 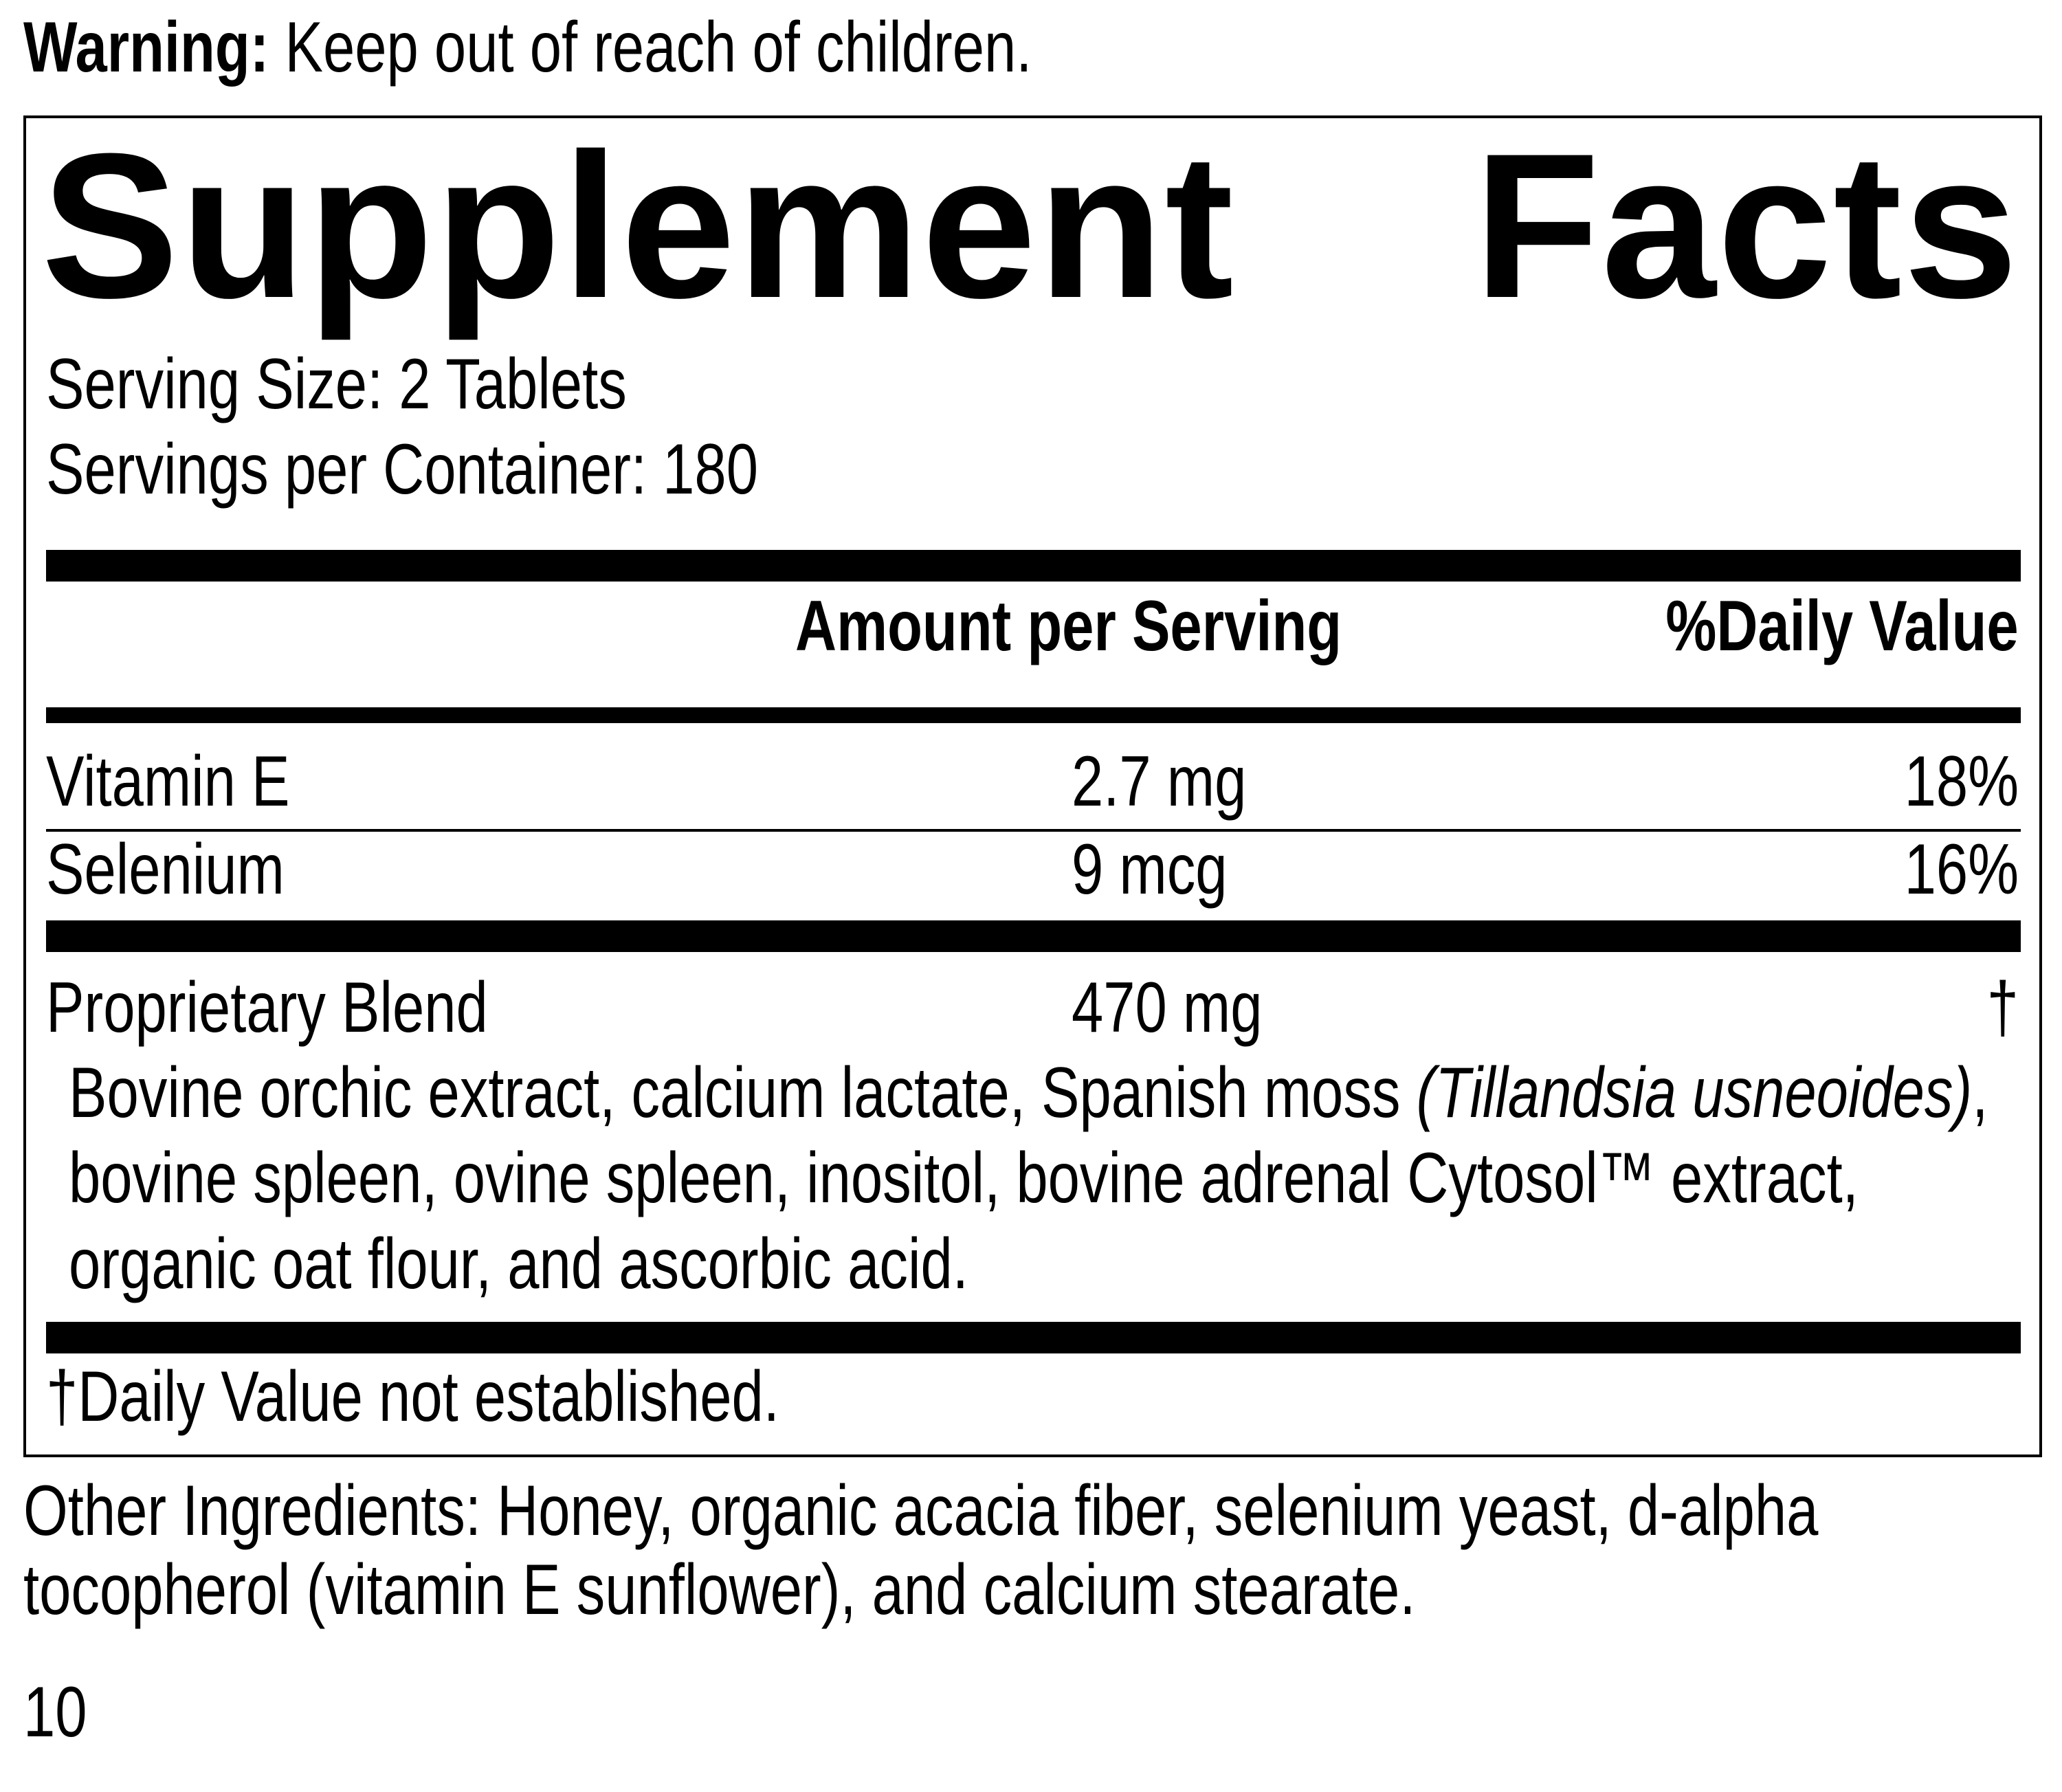 I want to click on column-header-amount: Amount per Serving, so click(x=1068, y=626).